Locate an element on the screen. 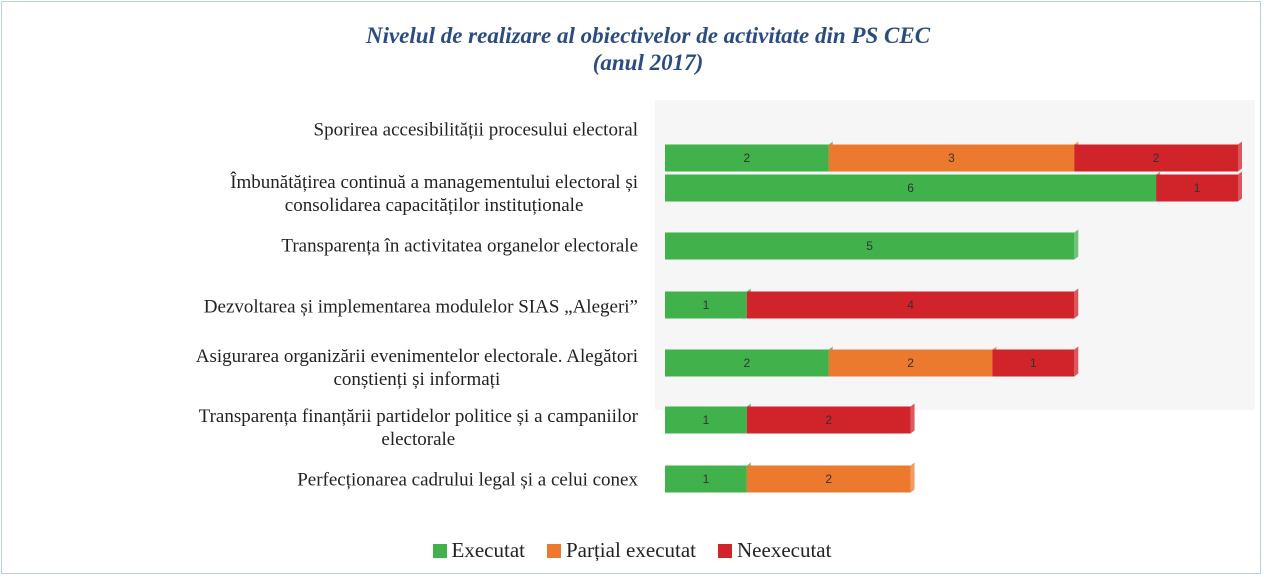 The height and width of the screenshot is (577, 1264). legend-label: Neexecutat is located at coordinates (784, 550).